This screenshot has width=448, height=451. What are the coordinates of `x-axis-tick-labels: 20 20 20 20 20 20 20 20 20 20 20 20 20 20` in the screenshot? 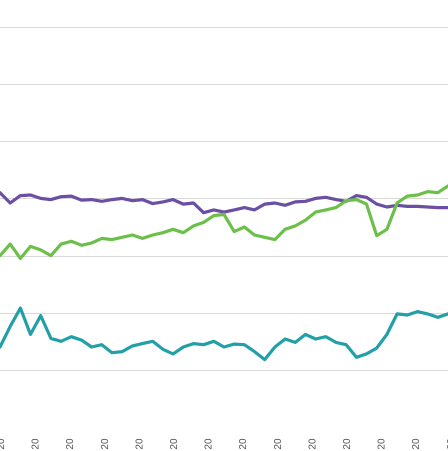 It's located at (224, 444).